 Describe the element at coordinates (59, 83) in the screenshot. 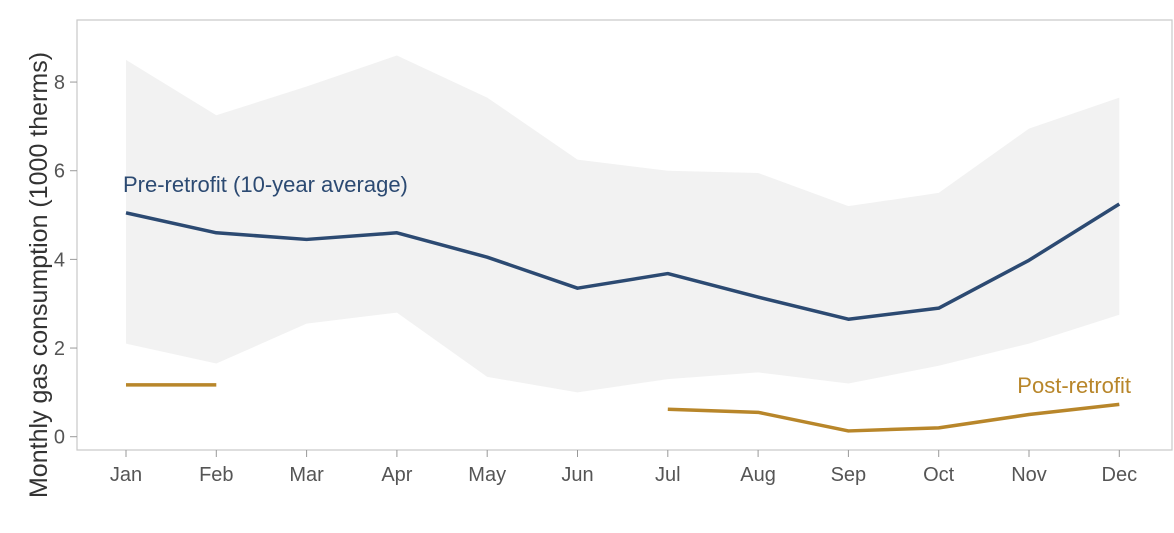

I see `y-tick-label: 8` at that location.